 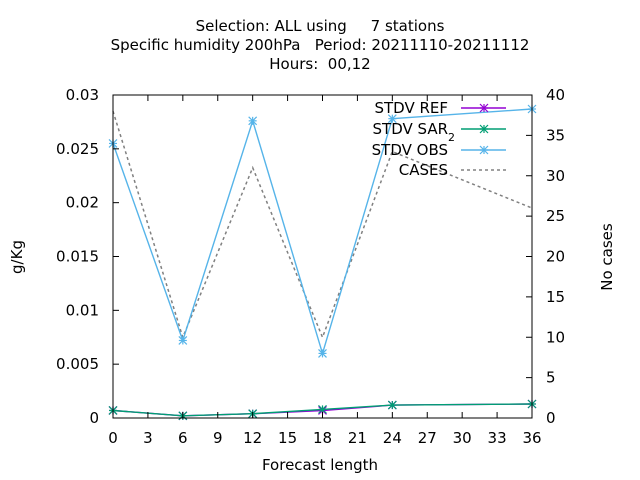 I want to click on legend-subscript: 2, so click(x=451, y=137).